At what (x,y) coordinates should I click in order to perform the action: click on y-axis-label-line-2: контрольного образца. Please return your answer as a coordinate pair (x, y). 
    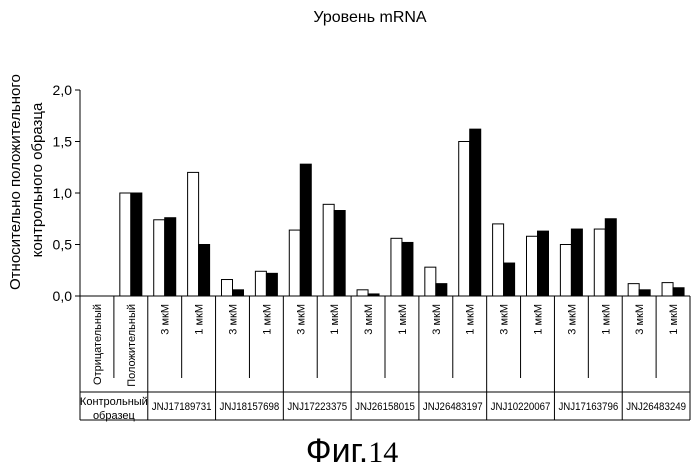
    Looking at the image, I should click on (37, 179).